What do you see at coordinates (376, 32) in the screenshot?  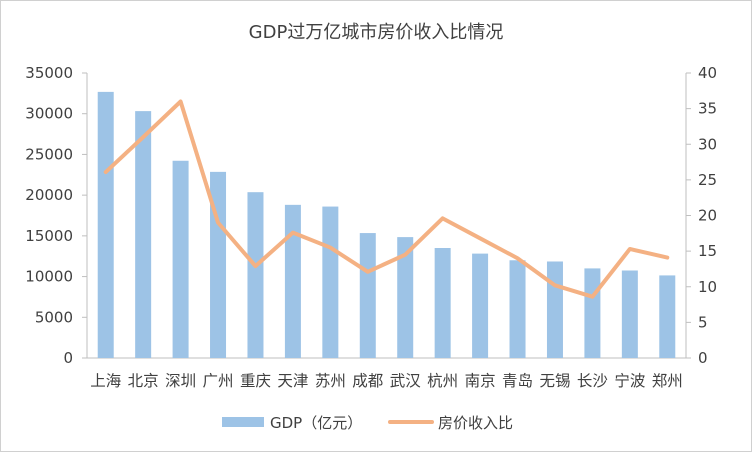 I see `chart-title: GDP过万亿城市房价收入比情况` at bounding box center [376, 32].